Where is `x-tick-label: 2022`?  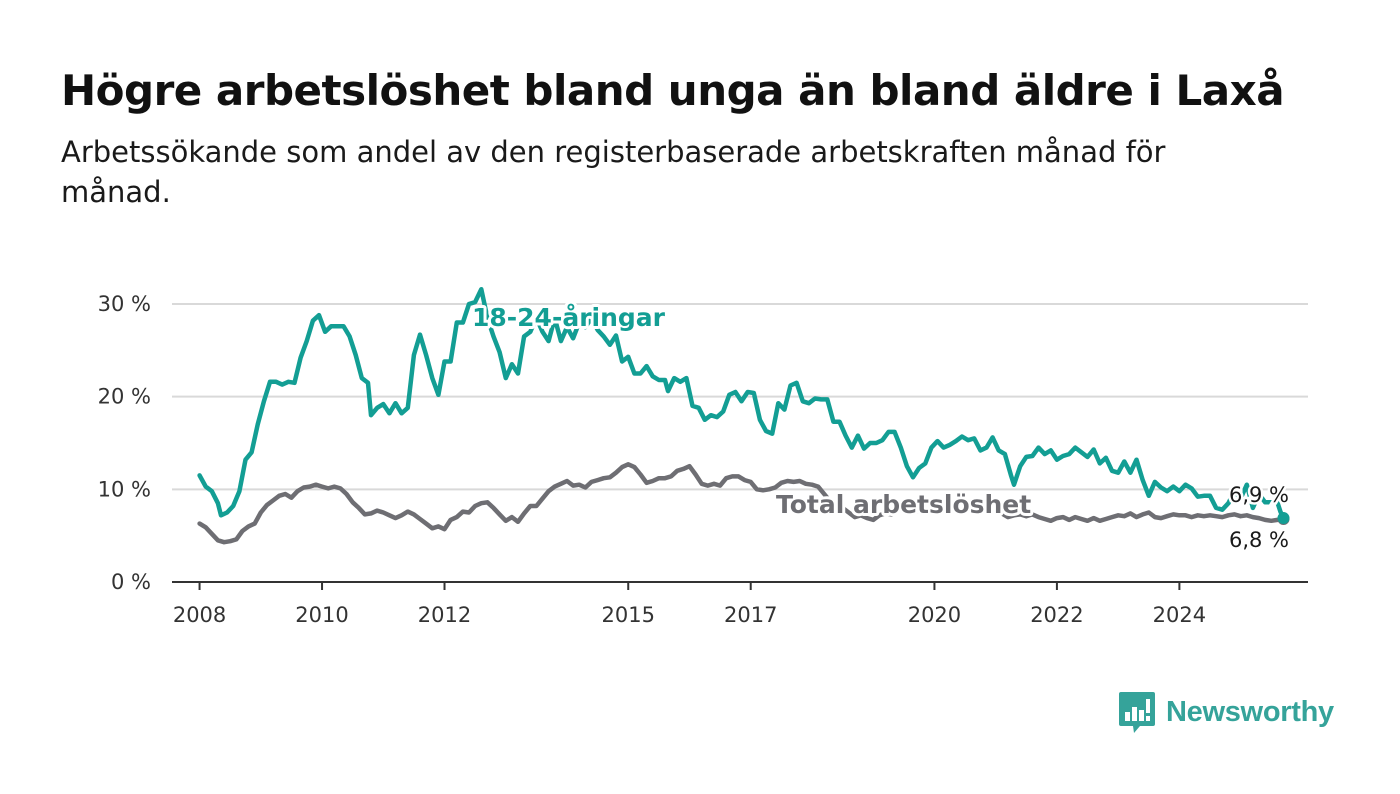
x-tick-label: 2022 is located at coordinates (1056, 615).